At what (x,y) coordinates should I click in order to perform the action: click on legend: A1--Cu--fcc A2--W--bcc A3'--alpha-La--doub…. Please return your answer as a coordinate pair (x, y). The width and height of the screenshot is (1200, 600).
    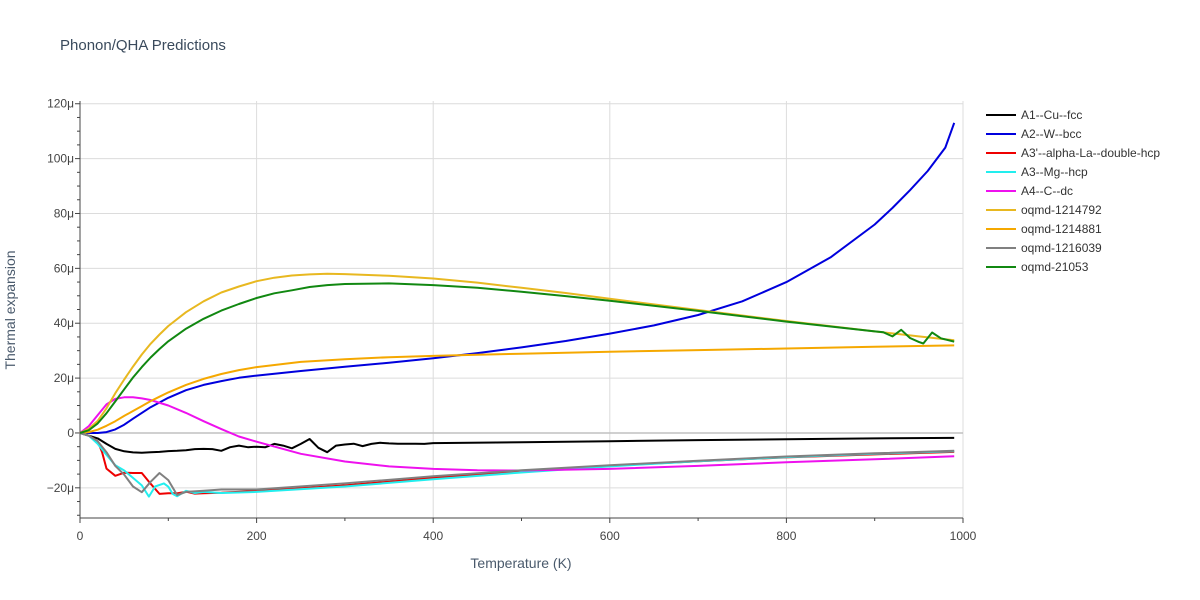
    Looking at the image, I should click on (1073, 191).